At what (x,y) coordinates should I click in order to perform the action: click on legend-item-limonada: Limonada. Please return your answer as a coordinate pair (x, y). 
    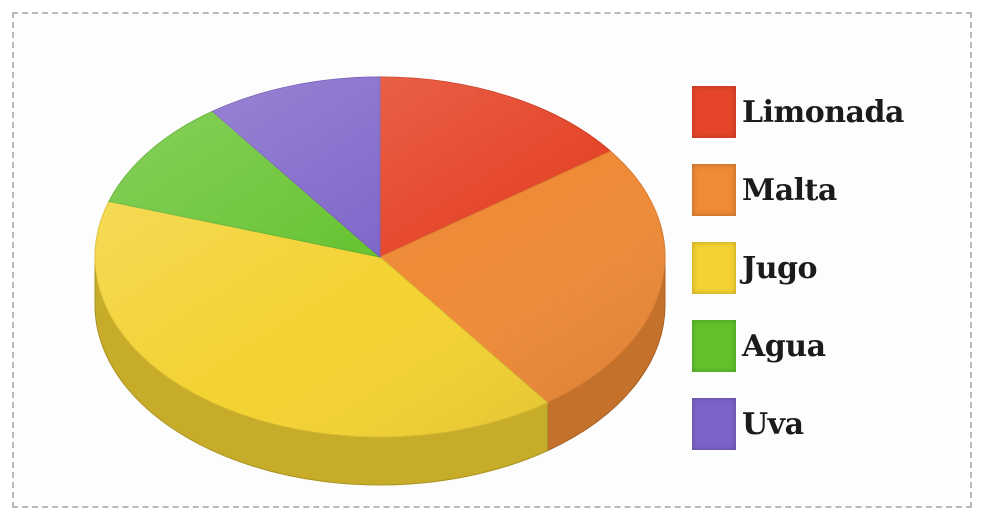
    Looking at the image, I should click on (798, 112).